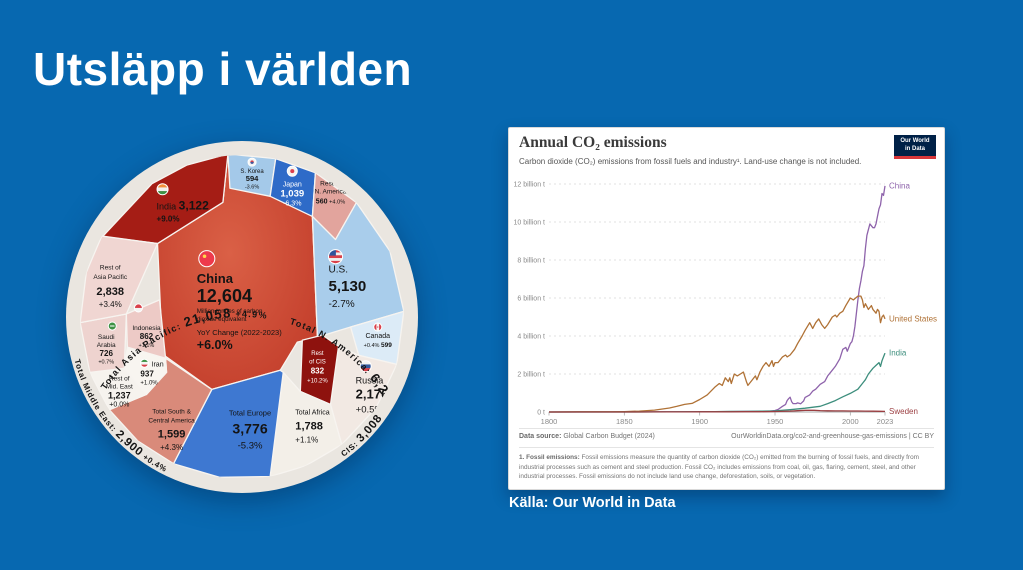 The width and height of the screenshot is (1023, 570). What do you see at coordinates (215, 345) in the screenshot?
I see `voronoi-text-china-change: +6.0%` at bounding box center [215, 345].